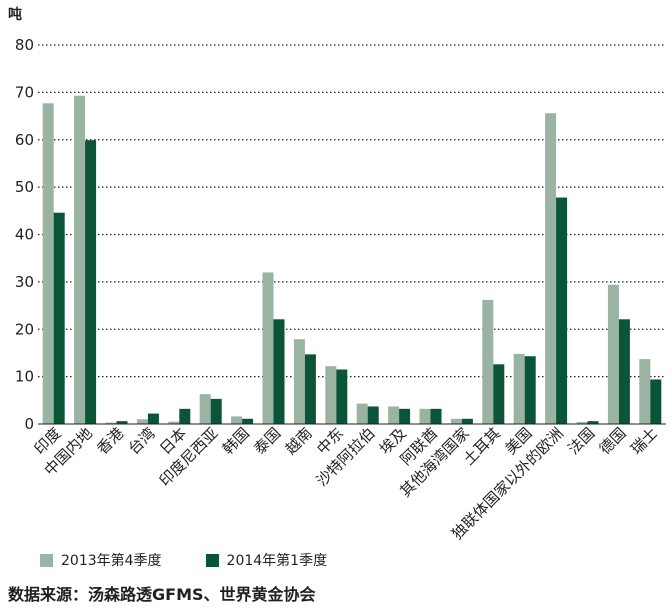  Describe the element at coordinates (581, 441) in the screenshot. I see `x-category-label: 法国` at that location.